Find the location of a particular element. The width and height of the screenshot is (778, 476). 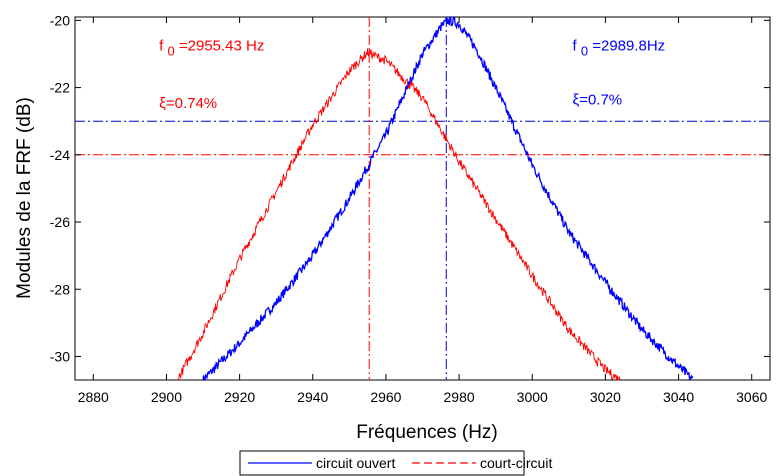

annotation-1: ξ=0.74% is located at coordinates (188, 103).